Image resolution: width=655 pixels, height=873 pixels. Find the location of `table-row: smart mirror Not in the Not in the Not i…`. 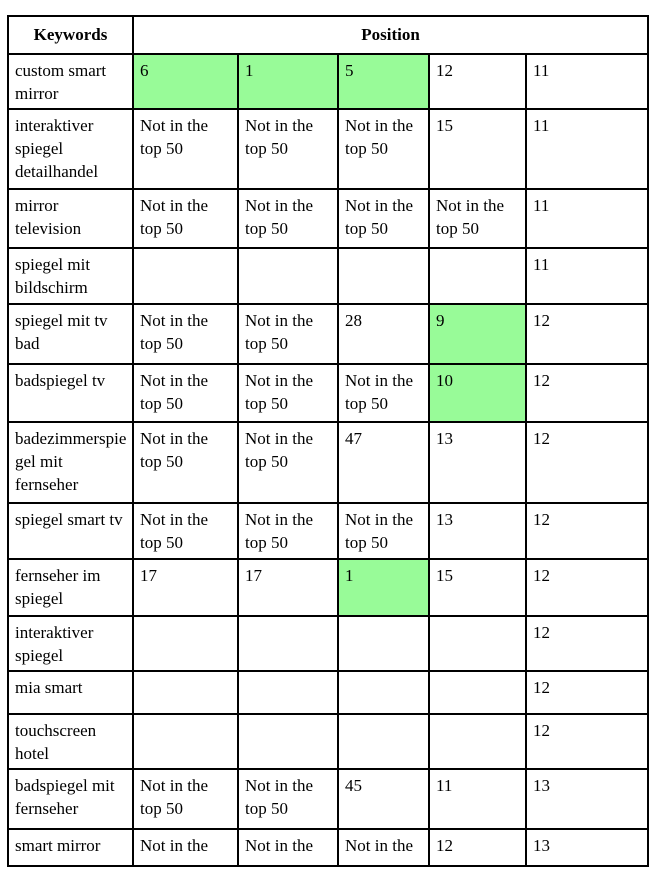

table-row: smart mirror Not in the Not in the Not i… is located at coordinates (328, 847).